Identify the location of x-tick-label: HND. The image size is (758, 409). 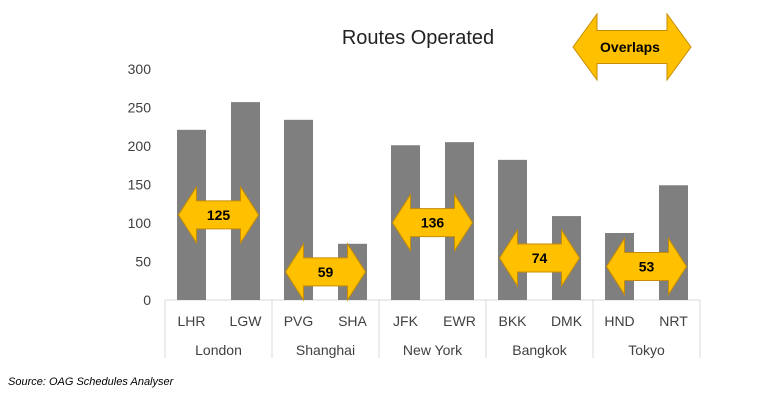
(619, 321).